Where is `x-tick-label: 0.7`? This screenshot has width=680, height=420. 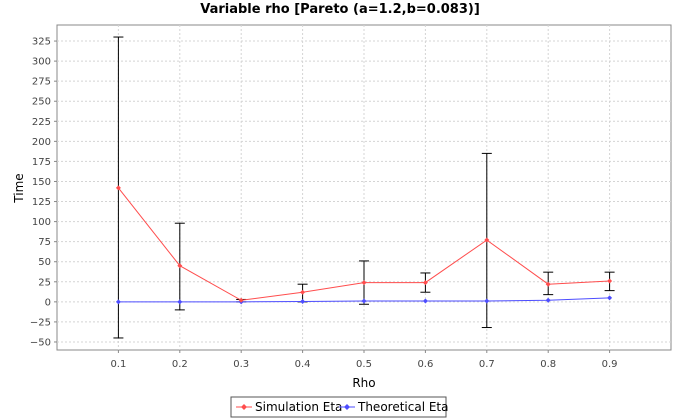 x-tick-label: 0.7 is located at coordinates (487, 364).